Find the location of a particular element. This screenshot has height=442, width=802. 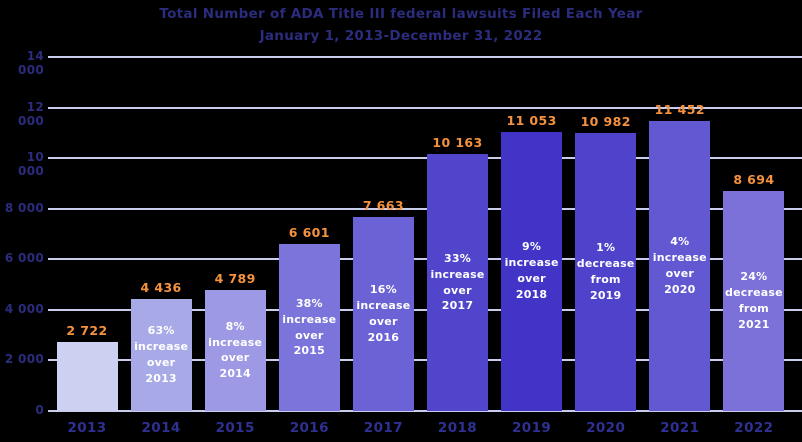

bar-annotation-2019: 9% increase over 2018 is located at coordinates (531, 271).